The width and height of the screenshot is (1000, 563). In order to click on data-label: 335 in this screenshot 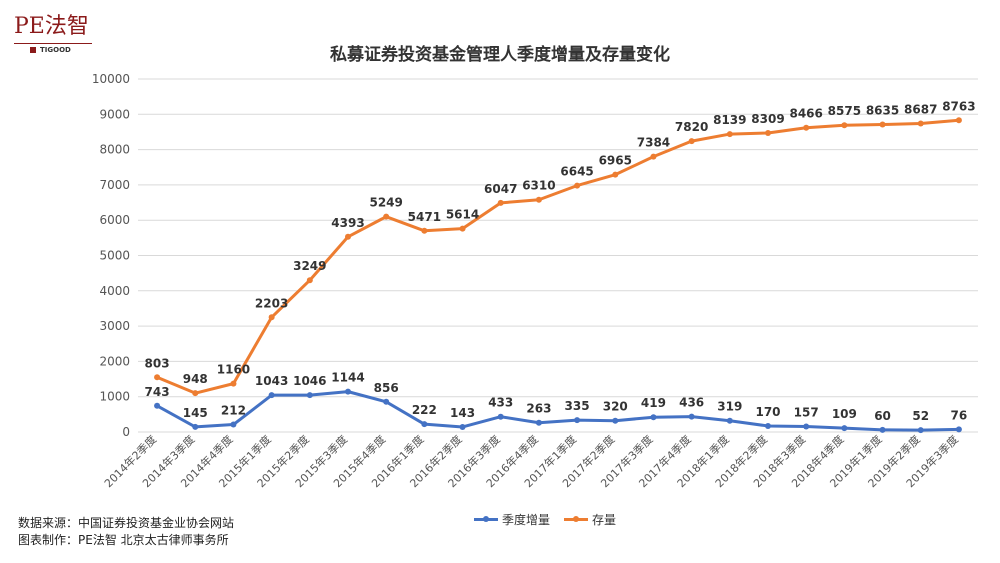, I will do `click(577, 406)`.